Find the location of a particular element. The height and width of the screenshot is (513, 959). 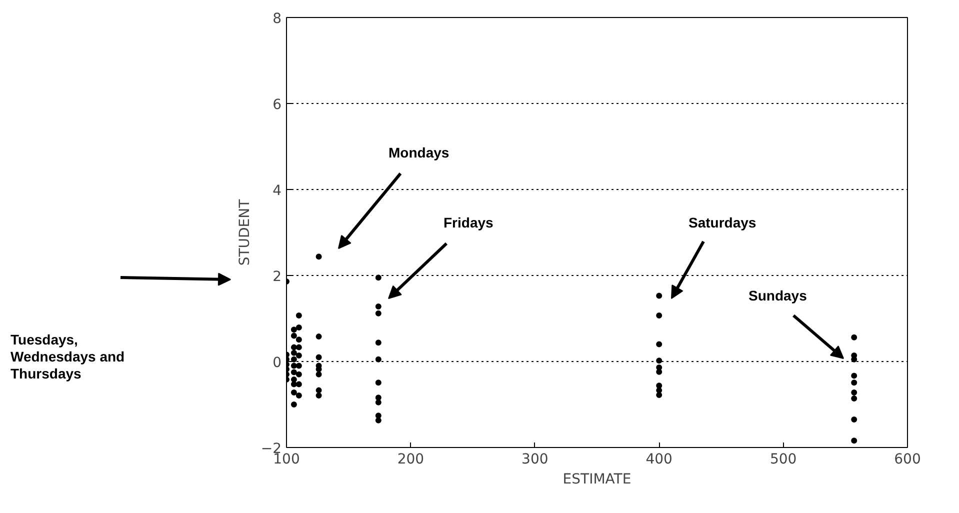

y-tick-label: 0 is located at coordinates (277, 363).